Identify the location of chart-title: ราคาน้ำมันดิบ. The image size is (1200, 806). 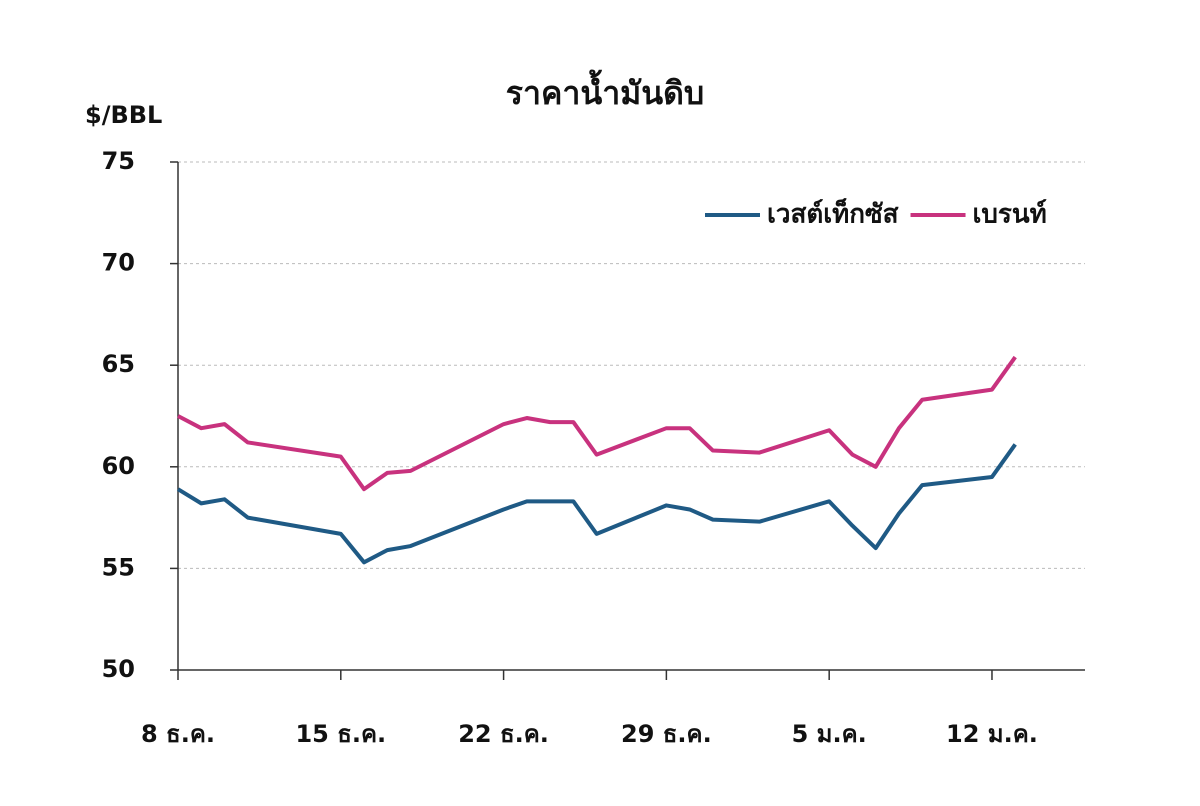
(605, 90).